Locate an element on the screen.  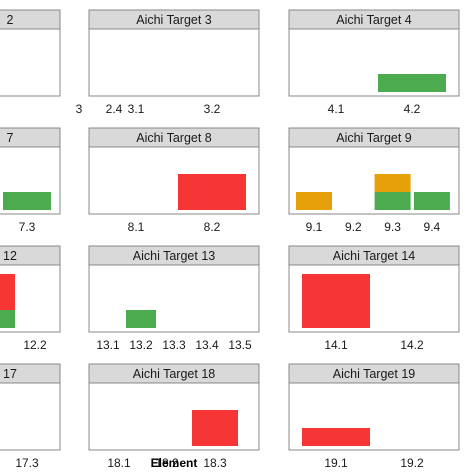
facet-strip-label: 2 is located at coordinates (10, 20).